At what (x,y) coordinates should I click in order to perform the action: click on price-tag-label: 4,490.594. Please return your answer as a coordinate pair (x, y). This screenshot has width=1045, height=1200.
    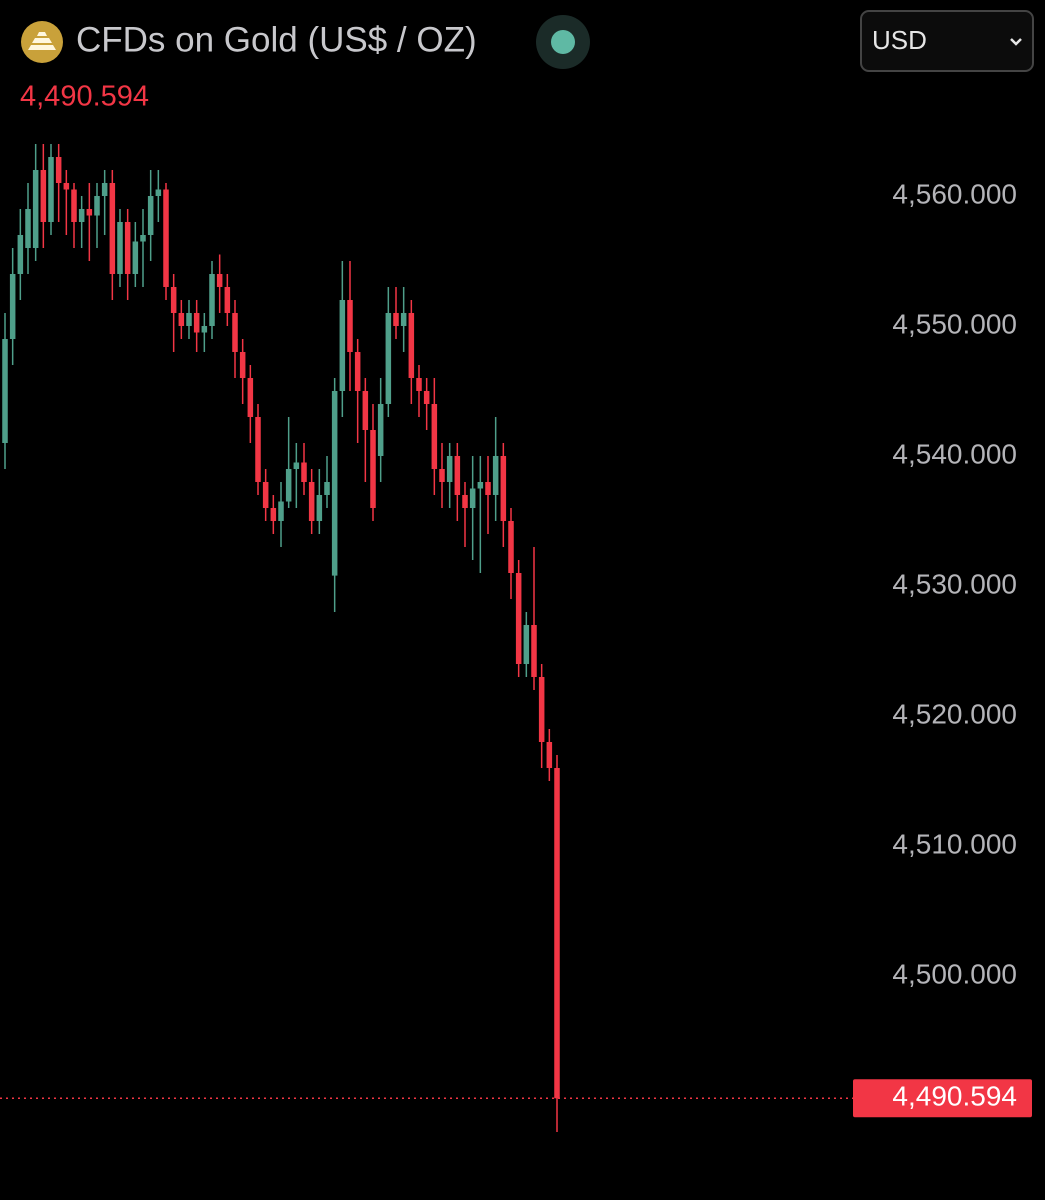
    Looking at the image, I should click on (954, 1096).